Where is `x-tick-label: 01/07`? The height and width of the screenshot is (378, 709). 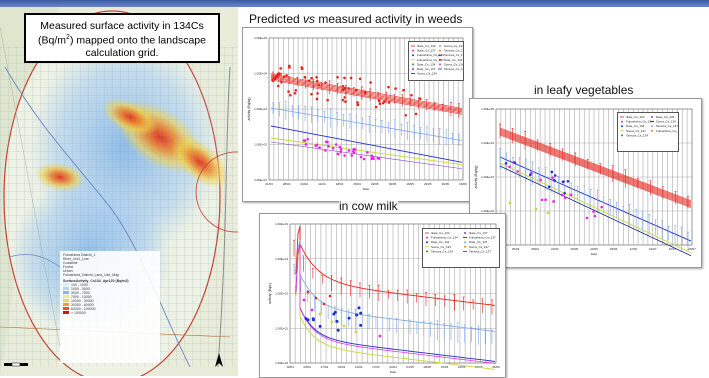
x-tick-label: 01/07 is located at coordinates (653, 249).